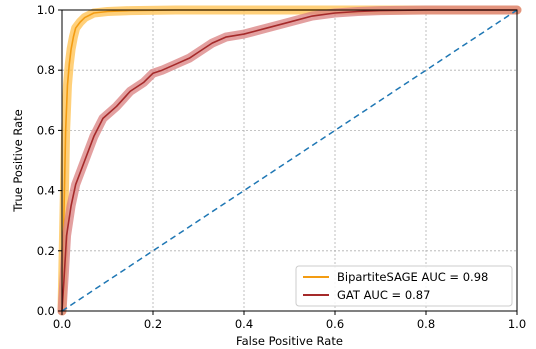 Image resolution: width=536 pixels, height=349 pixels. What do you see at coordinates (46, 130) in the screenshot?
I see `y-tick-label: 0.6` at bounding box center [46, 130].